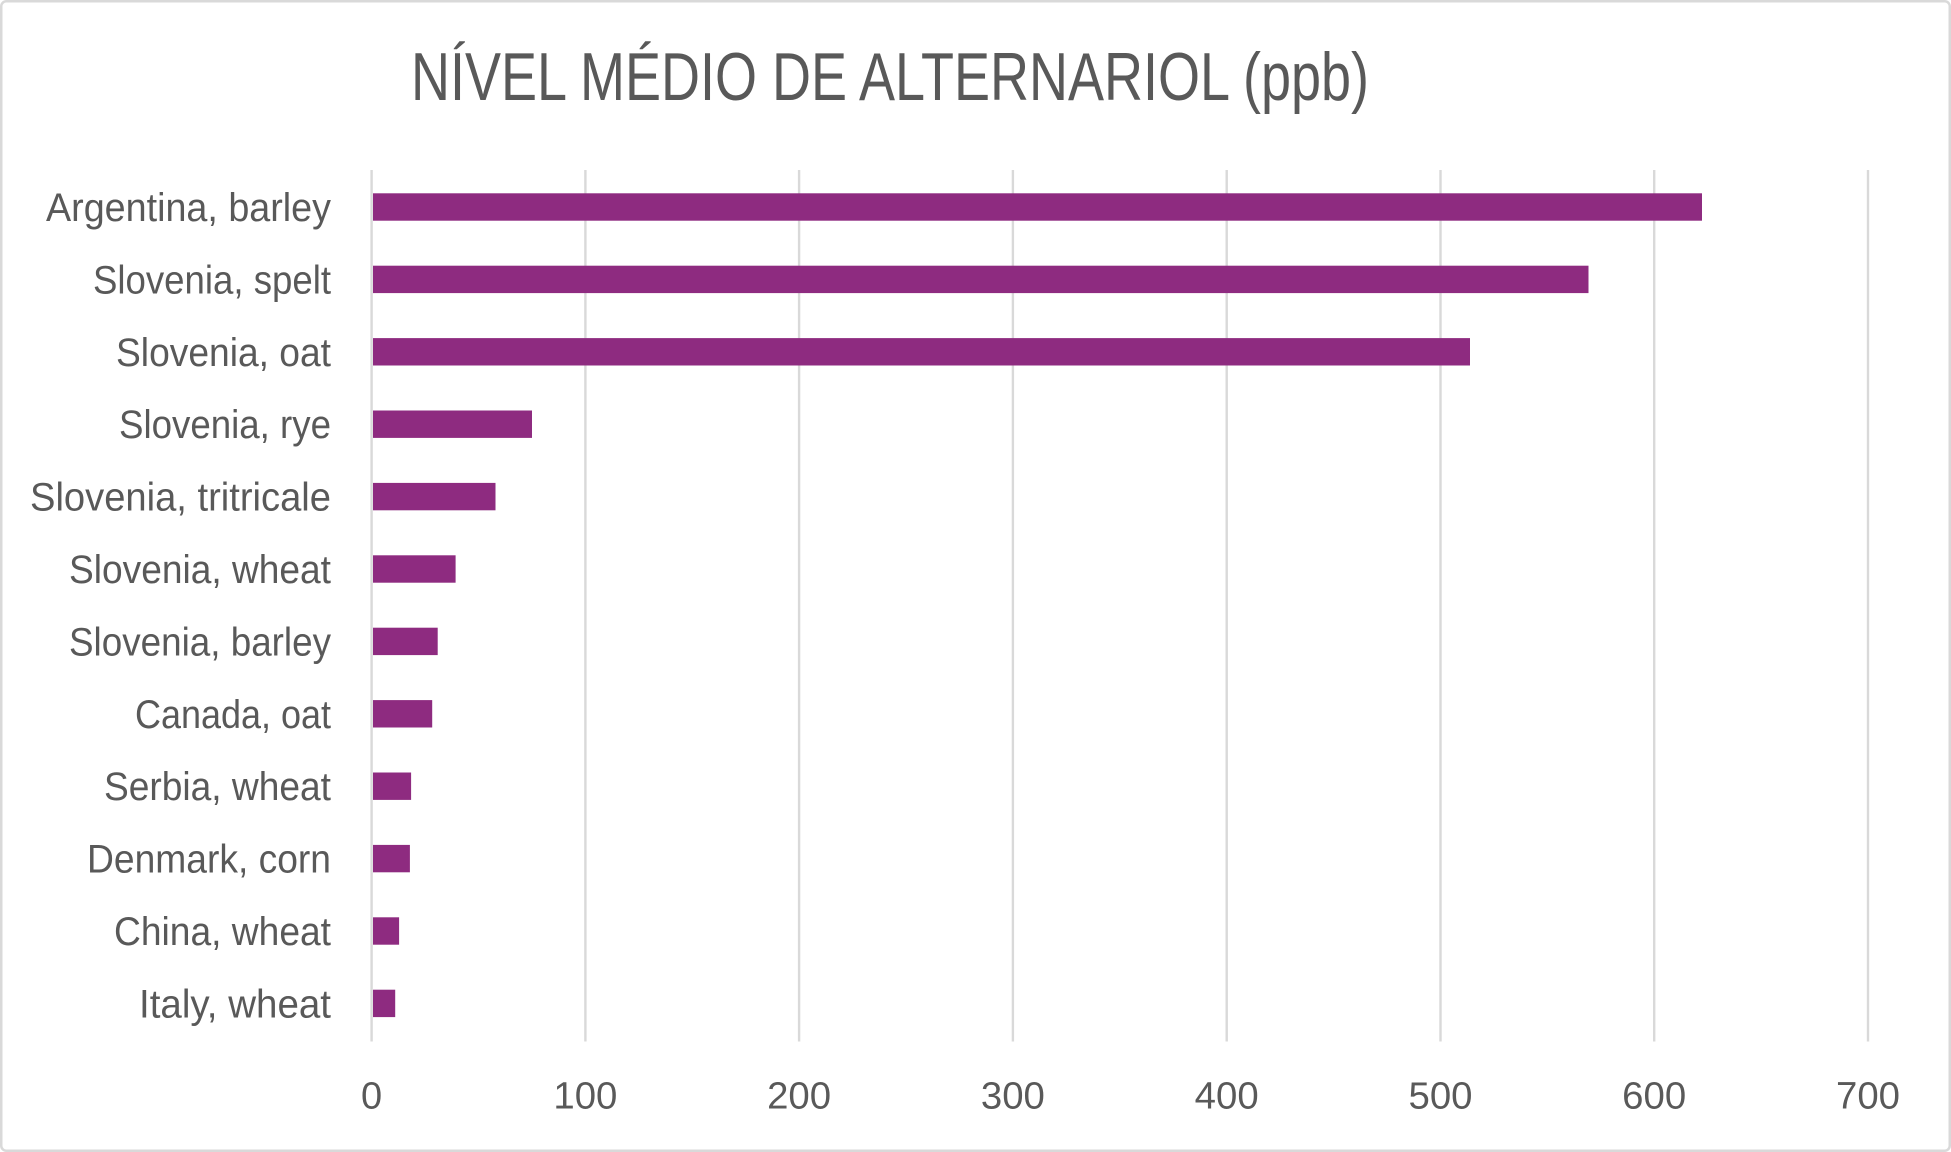 Image resolution: width=1951 pixels, height=1152 pixels. I want to click on svg-text: Slovenia, tritricale, so click(180, 498).